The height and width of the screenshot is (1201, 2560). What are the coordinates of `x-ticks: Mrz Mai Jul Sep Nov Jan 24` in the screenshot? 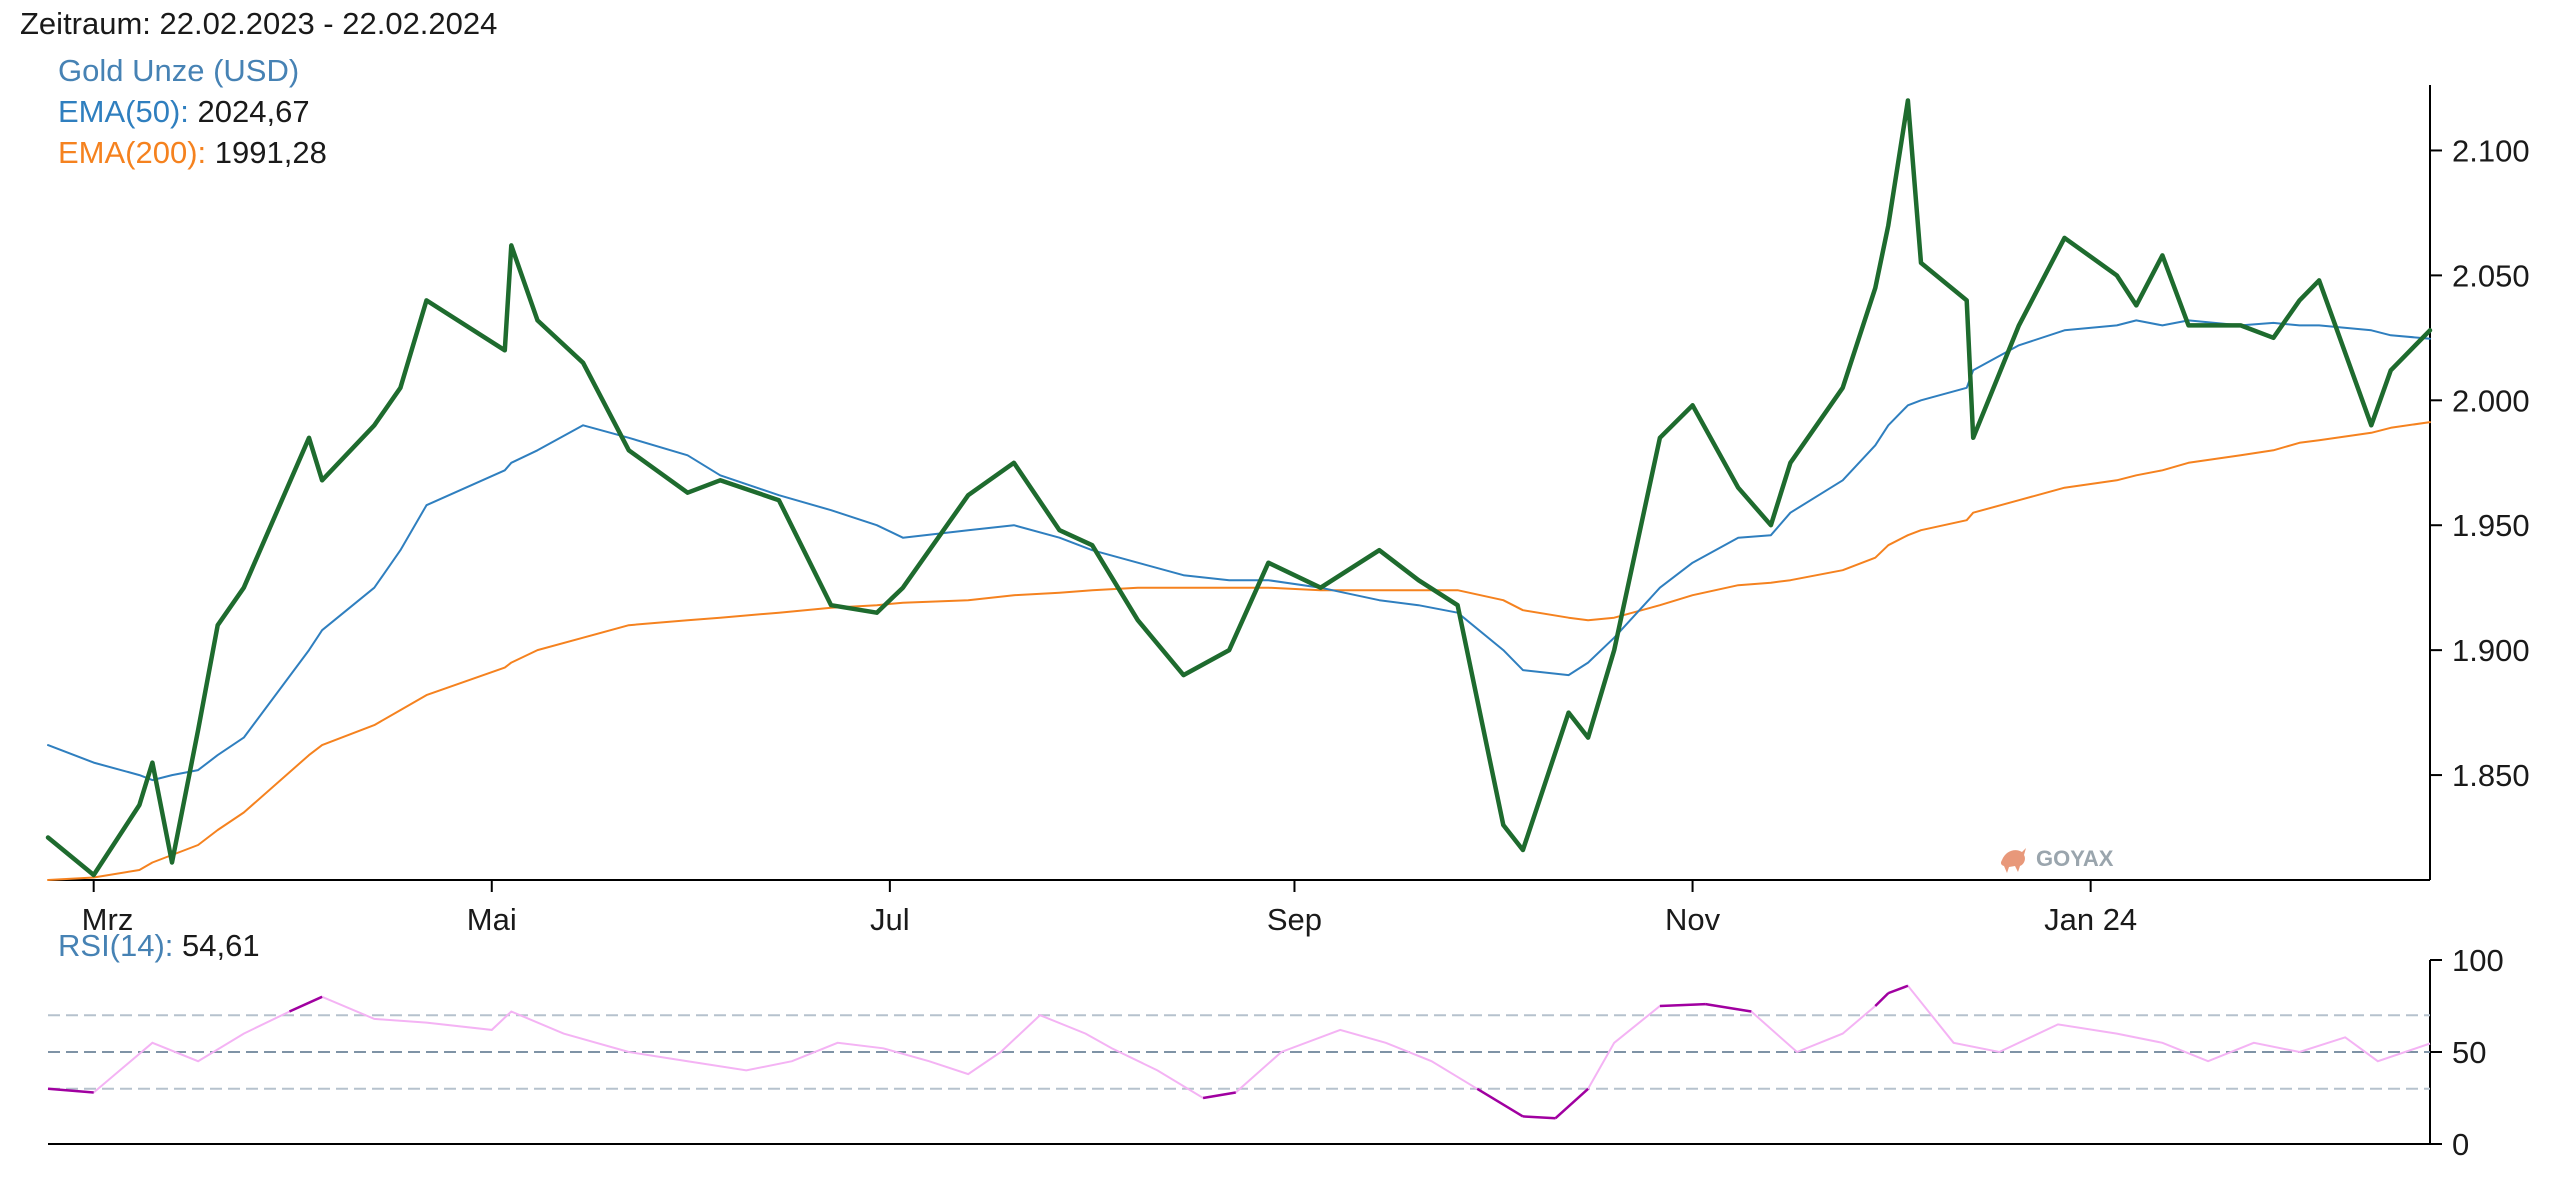 It's located at (1109, 908).